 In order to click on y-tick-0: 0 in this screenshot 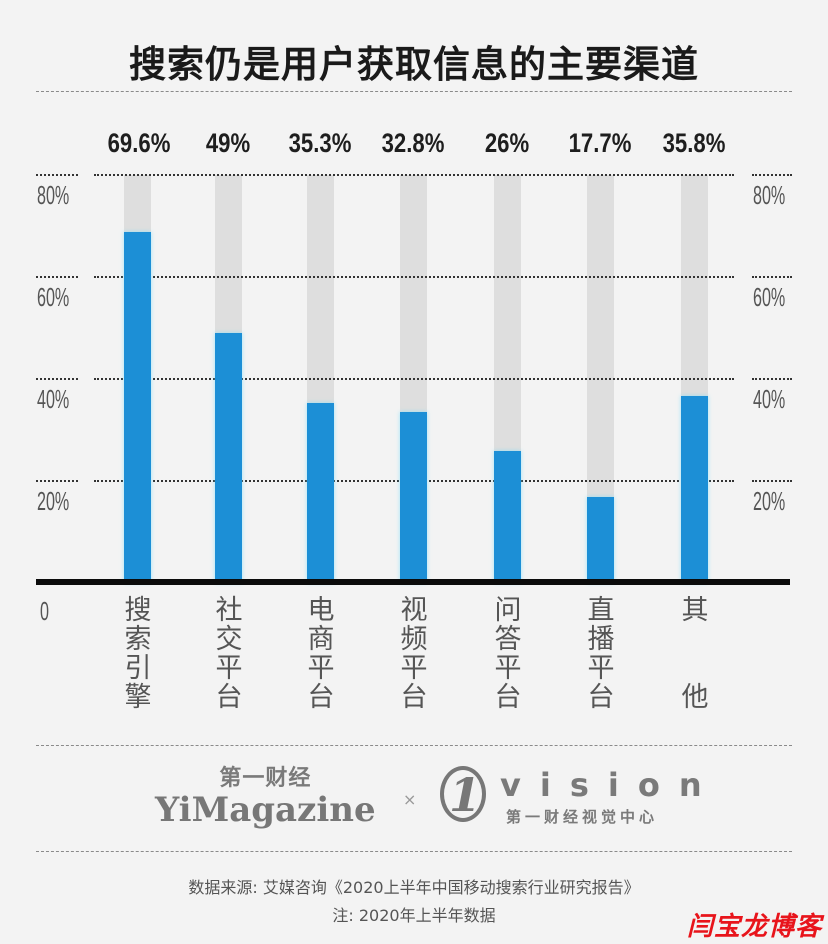, I will do `click(44, 611)`.